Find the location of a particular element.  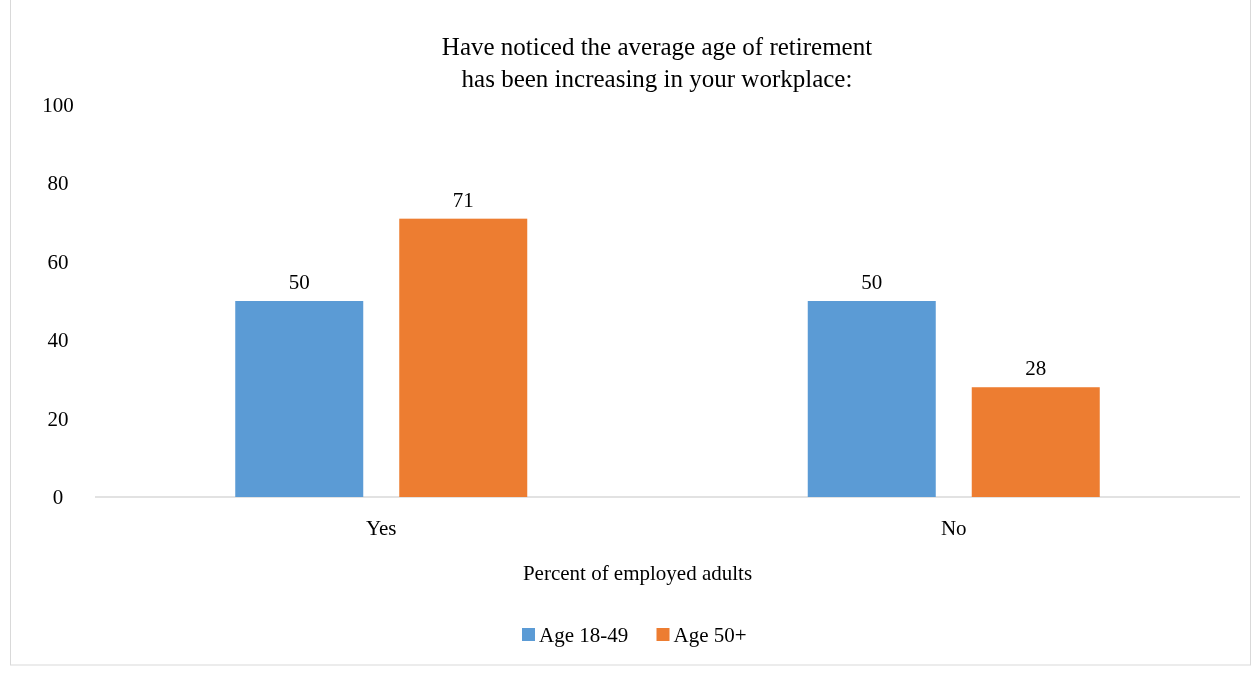

data-label: 71 is located at coordinates (463, 199).